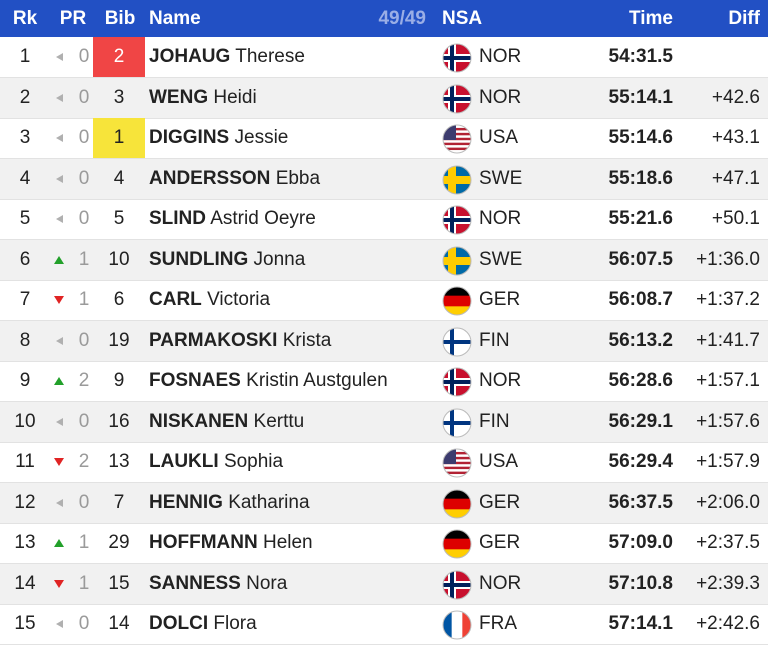 The image size is (768, 645). I want to click on col-time: Time, so click(650, 18).